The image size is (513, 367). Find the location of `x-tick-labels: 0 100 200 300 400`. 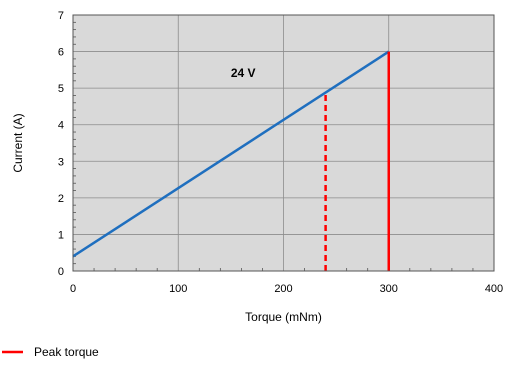

x-tick-labels: 0 100 200 300 400 is located at coordinates (286, 289).